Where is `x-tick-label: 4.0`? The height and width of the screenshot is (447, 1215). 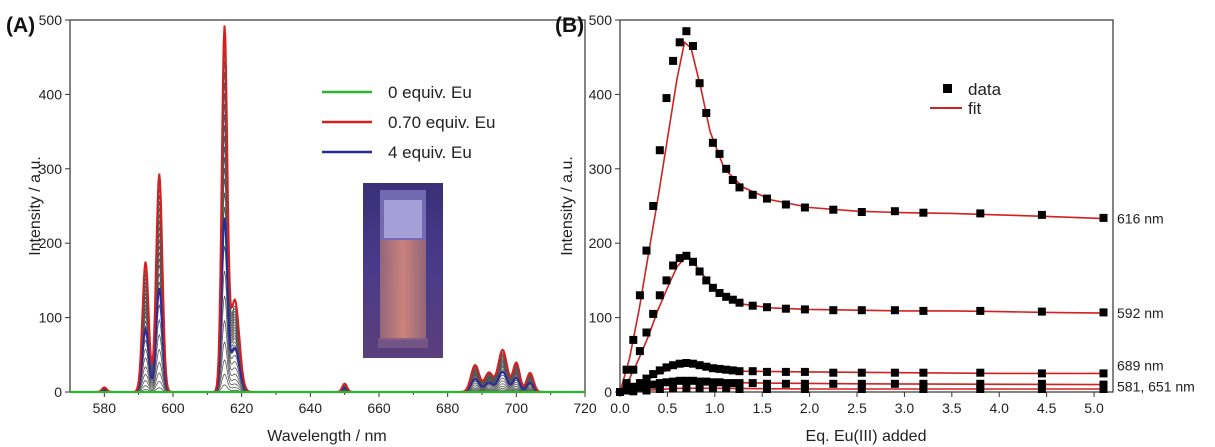
x-tick-label: 4.0 is located at coordinates (999, 408).